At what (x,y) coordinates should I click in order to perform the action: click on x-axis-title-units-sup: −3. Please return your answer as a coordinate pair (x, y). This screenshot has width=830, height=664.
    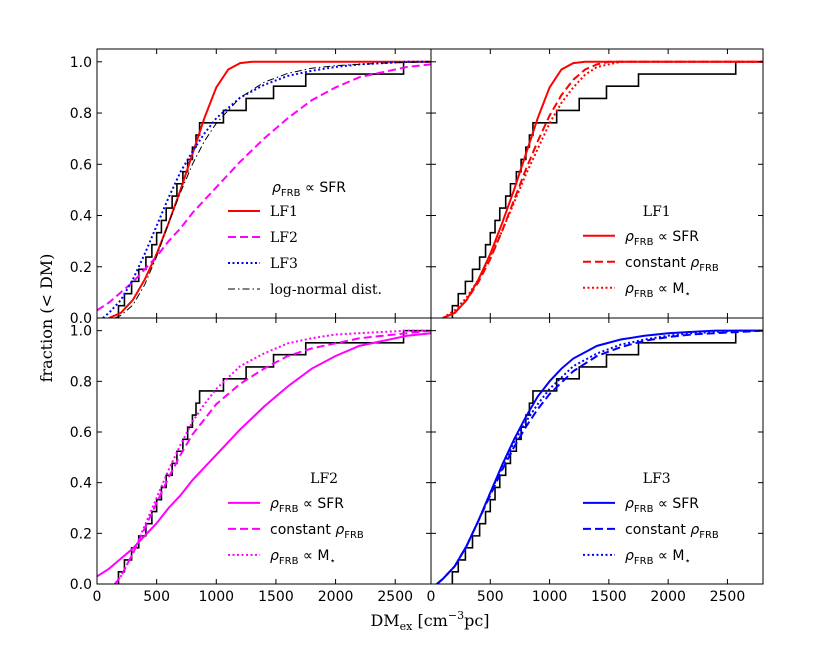
    Looking at the image, I should click on (456, 615).